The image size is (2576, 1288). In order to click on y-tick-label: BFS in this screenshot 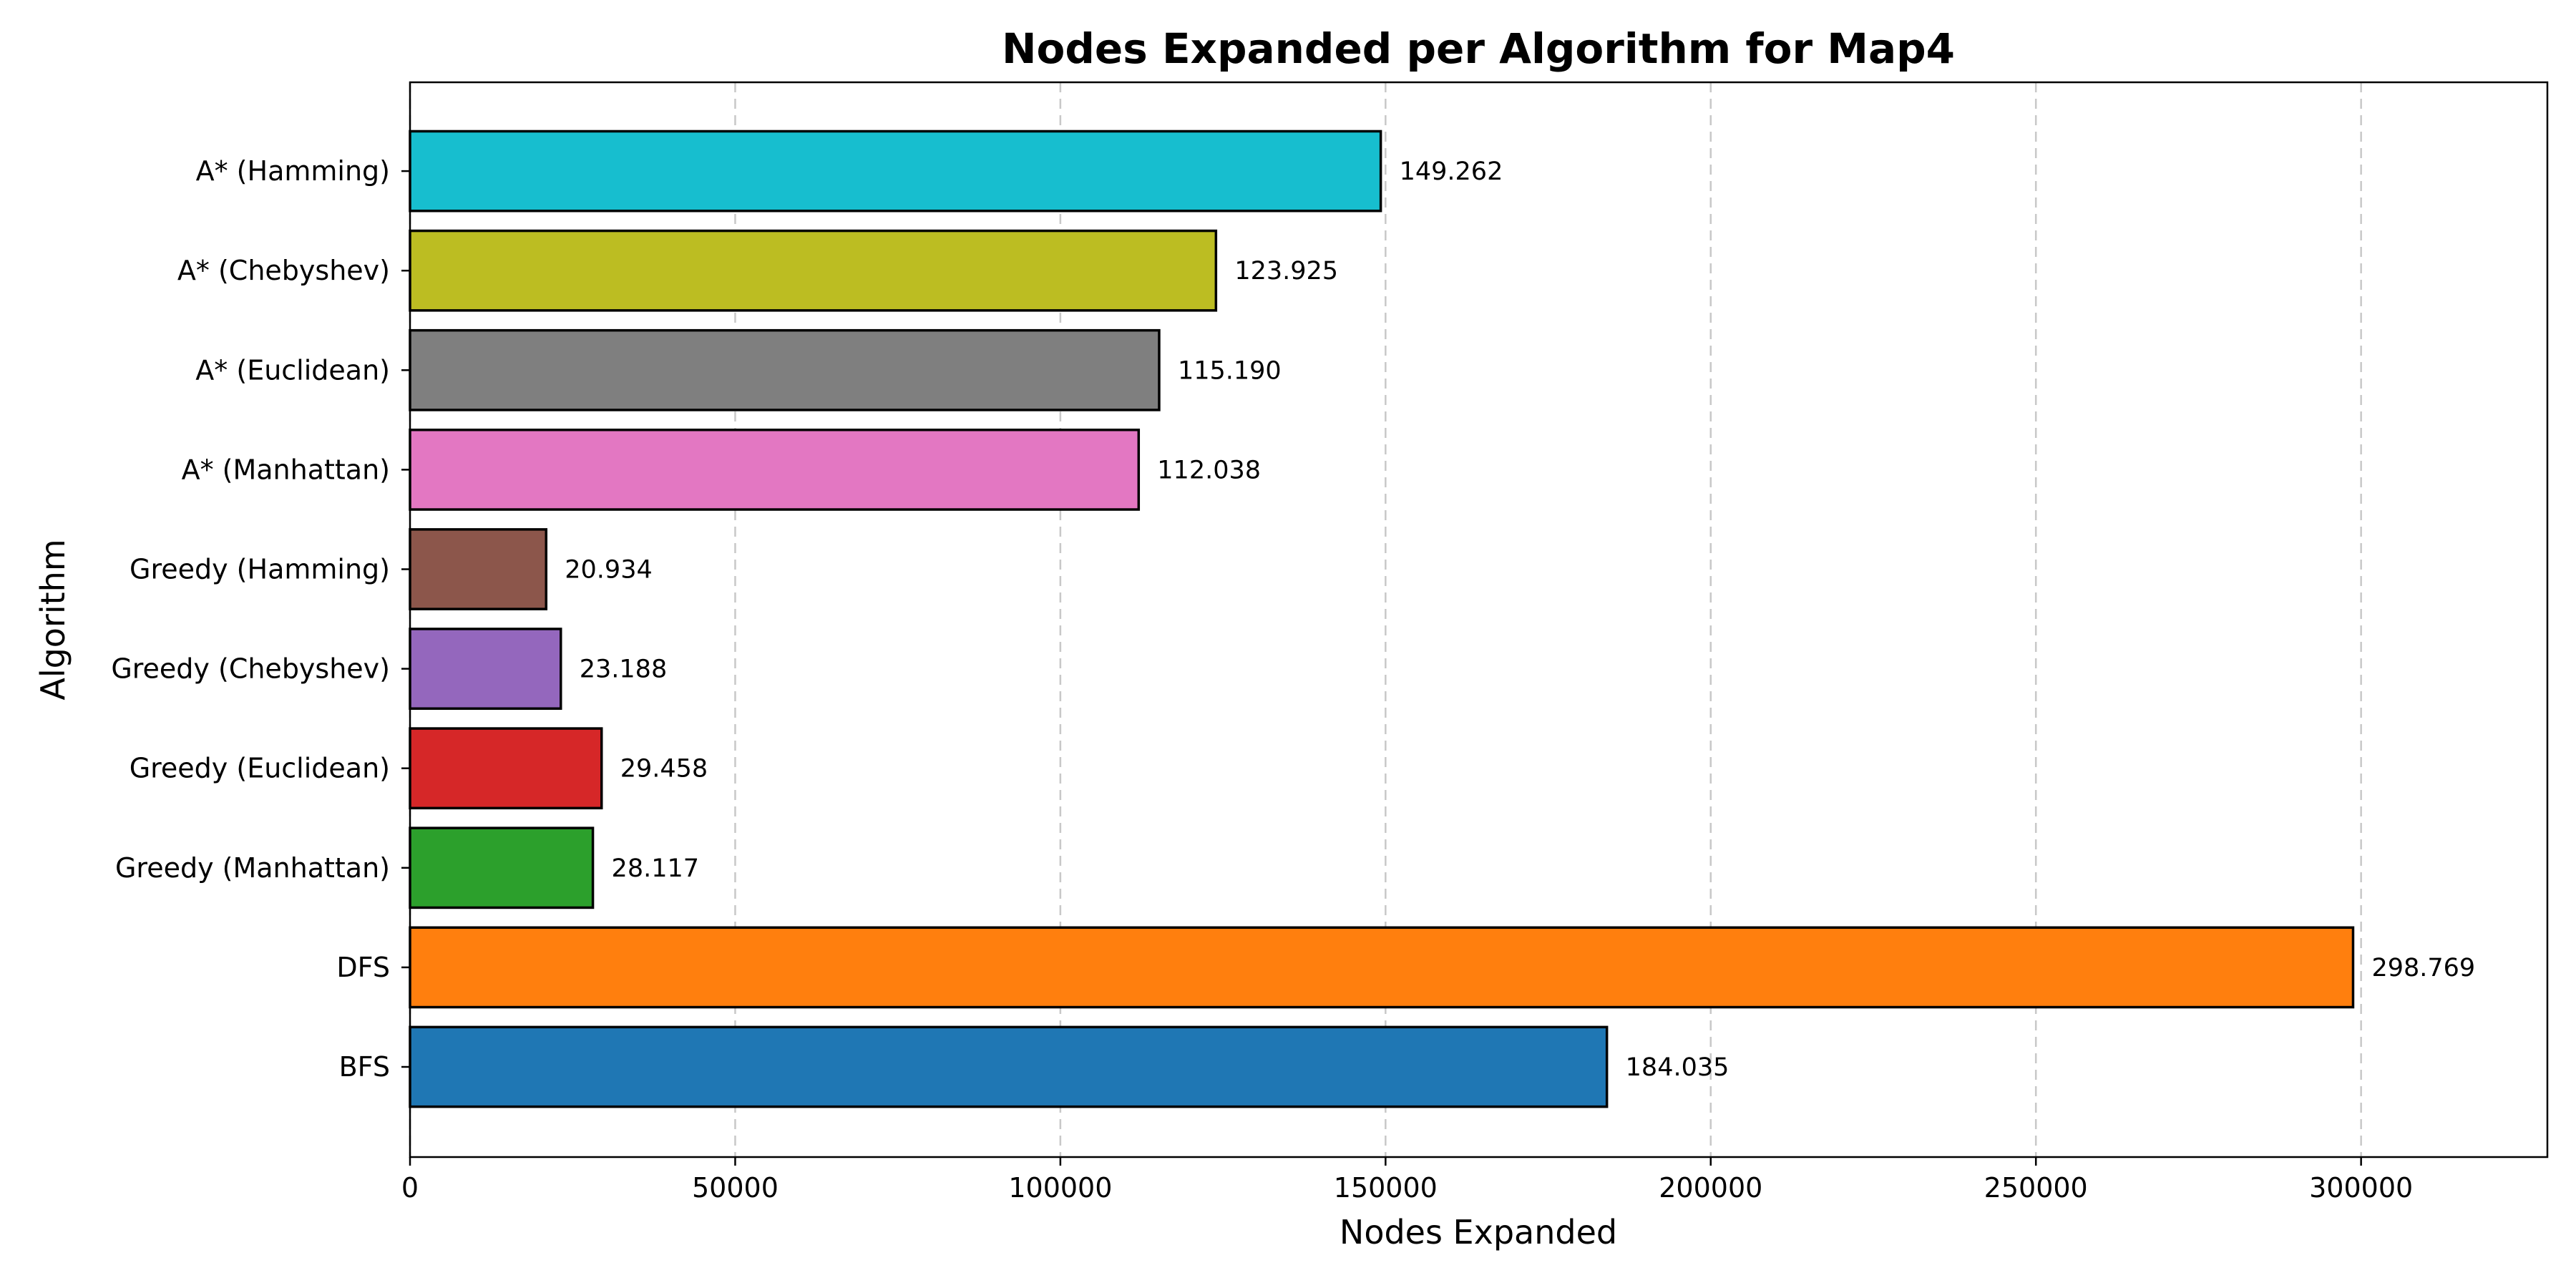, I will do `click(364, 1067)`.